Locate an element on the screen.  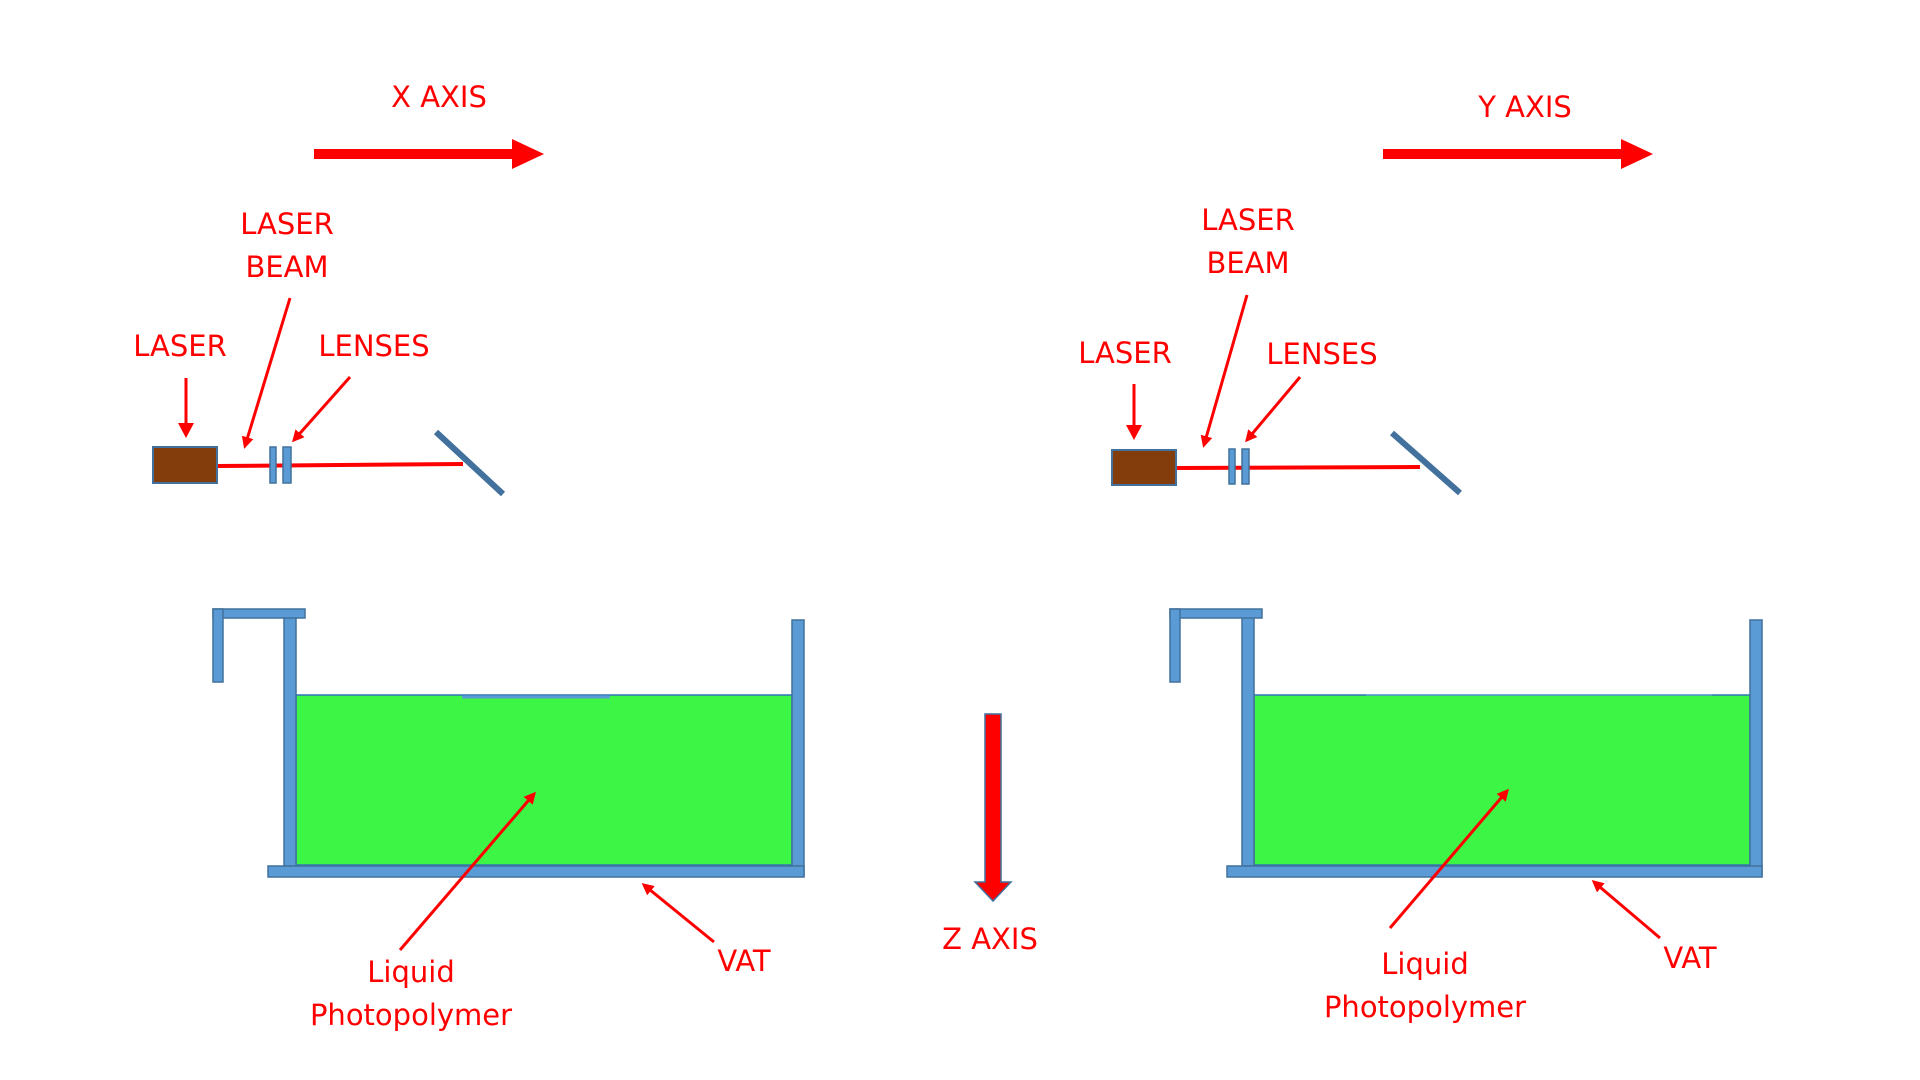
y-axis-arrow is located at coordinates (1518, 154).